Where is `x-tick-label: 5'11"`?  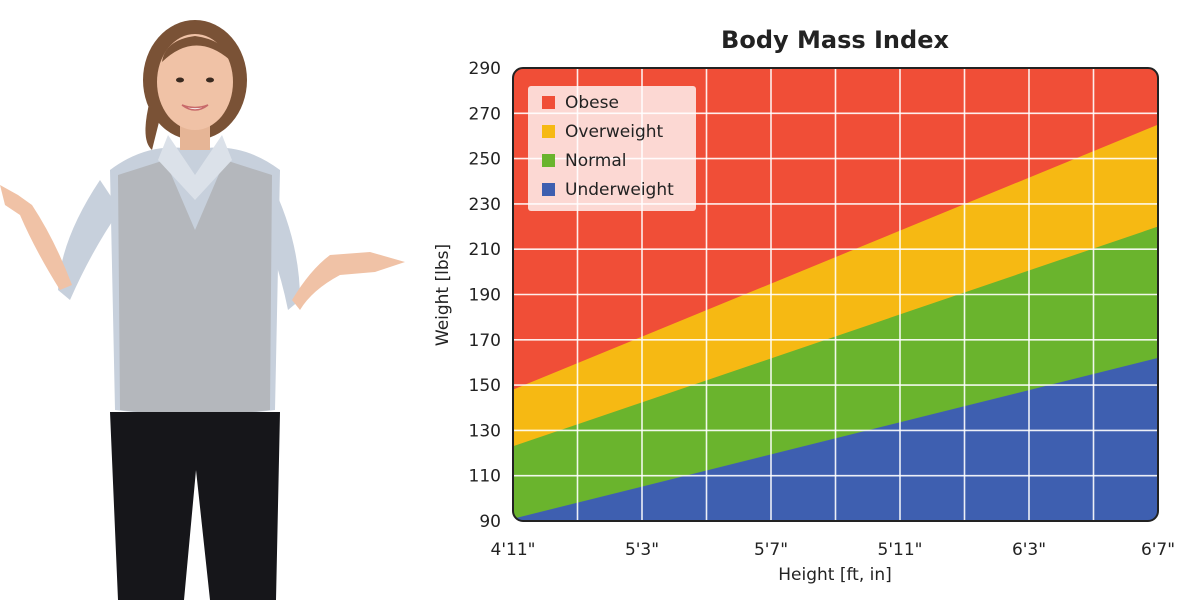 x-tick-label: 5'11" is located at coordinates (900, 550).